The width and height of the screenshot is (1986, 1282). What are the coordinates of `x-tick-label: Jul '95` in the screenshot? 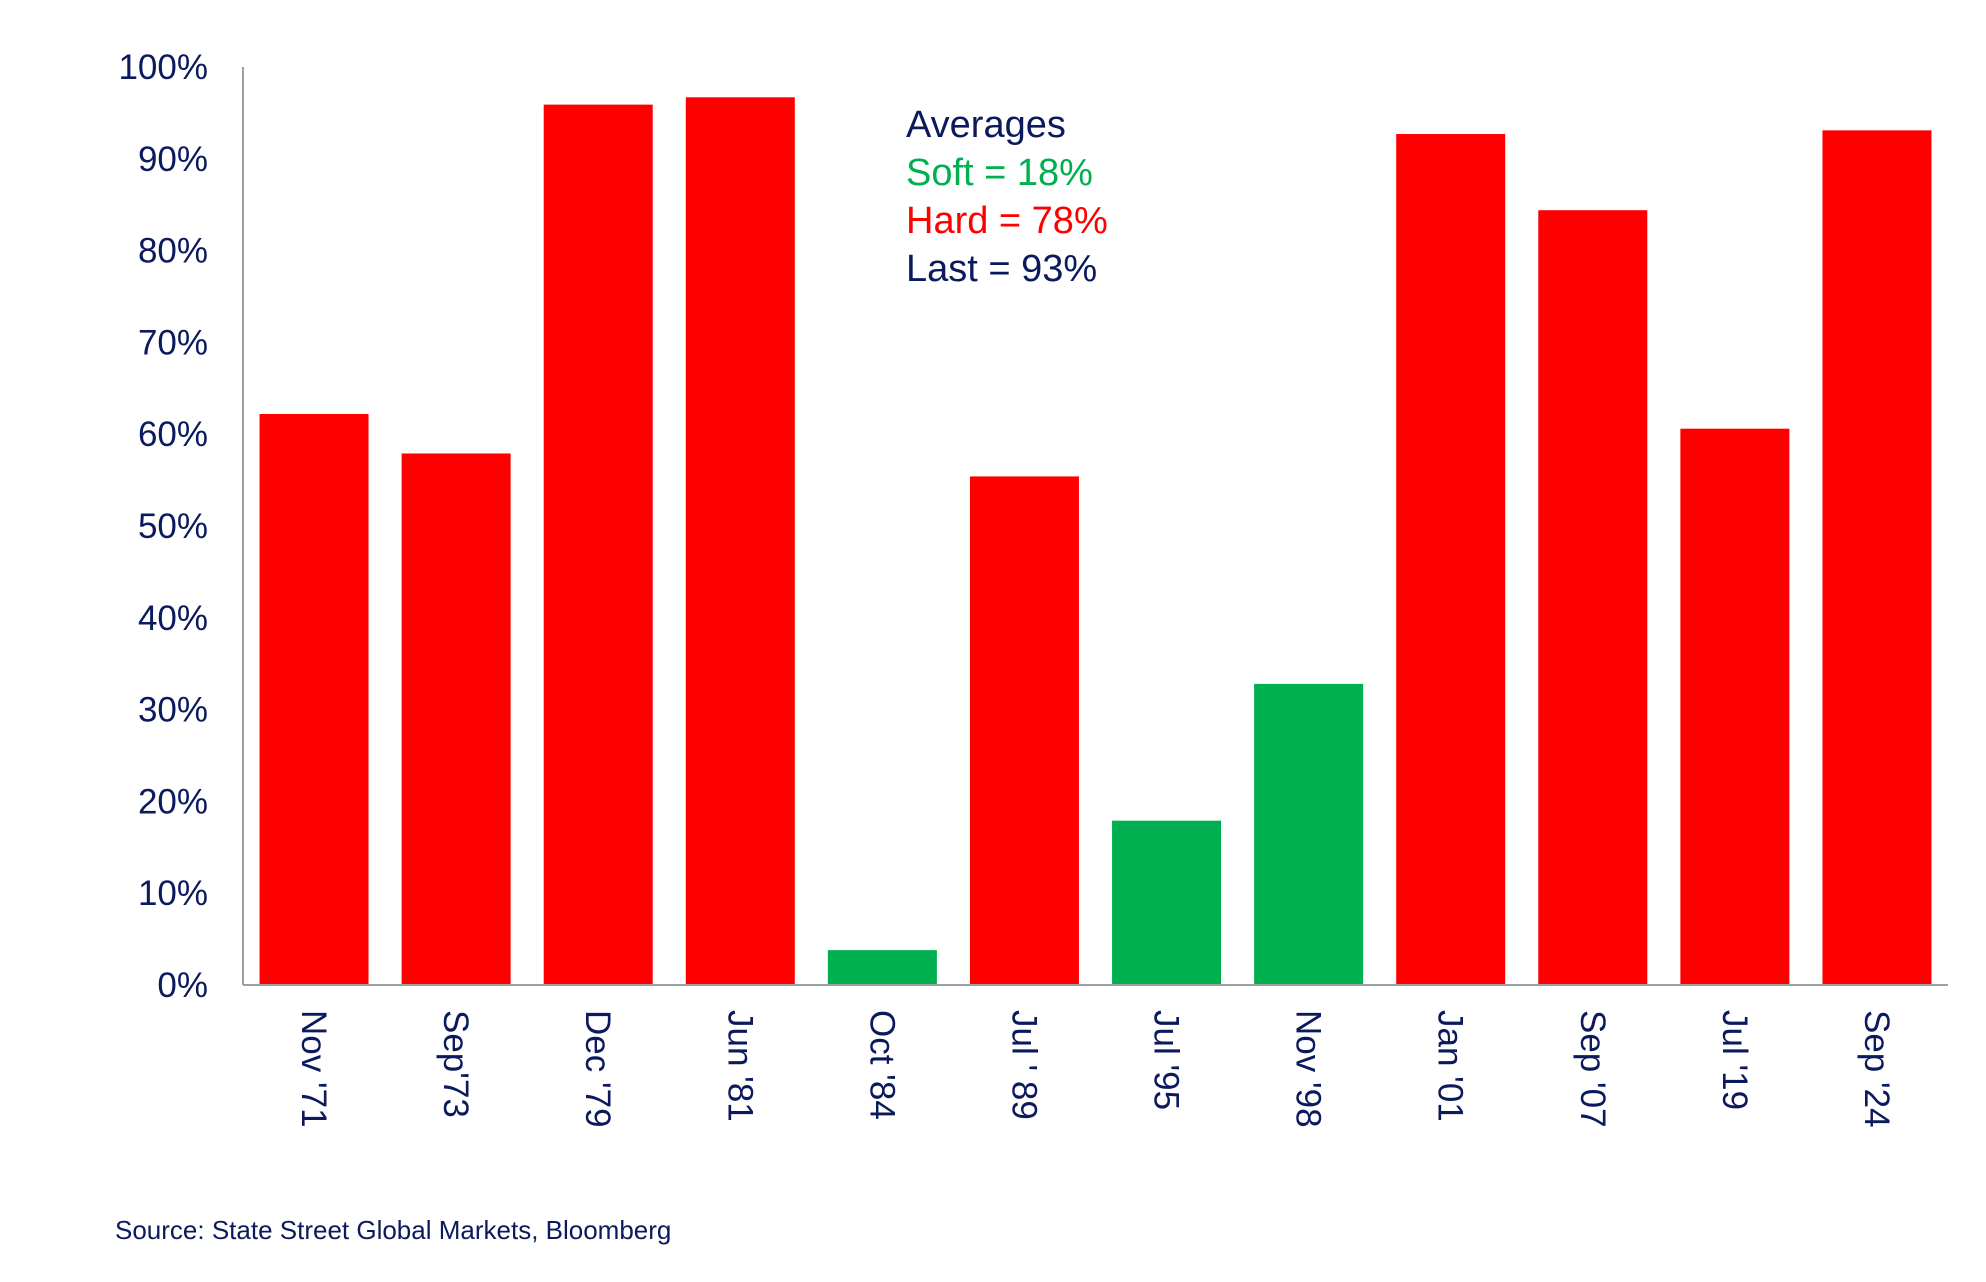 It's located at (1166, 1060).